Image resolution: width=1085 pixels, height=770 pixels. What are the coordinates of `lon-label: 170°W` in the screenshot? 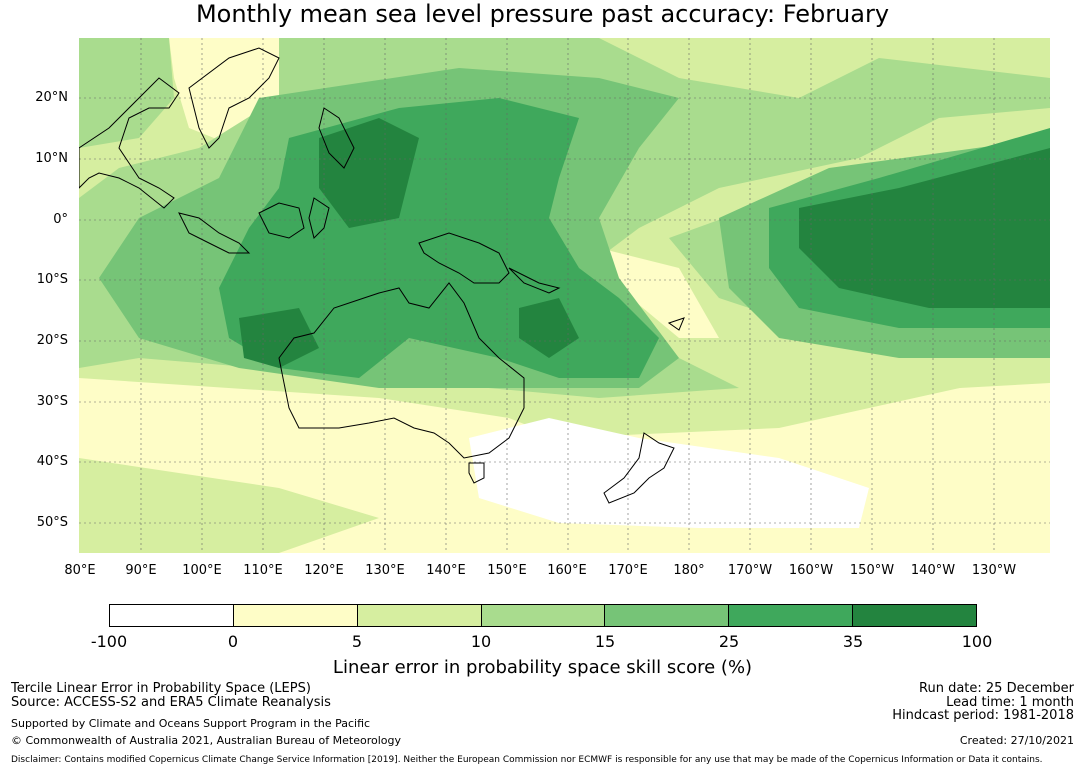 It's located at (750, 570).